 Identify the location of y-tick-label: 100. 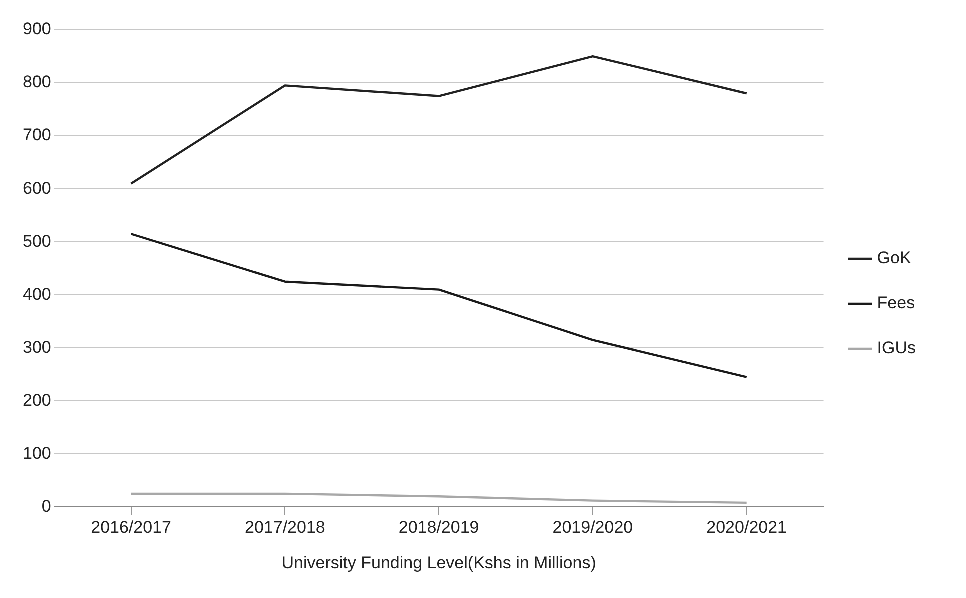
(37, 453).